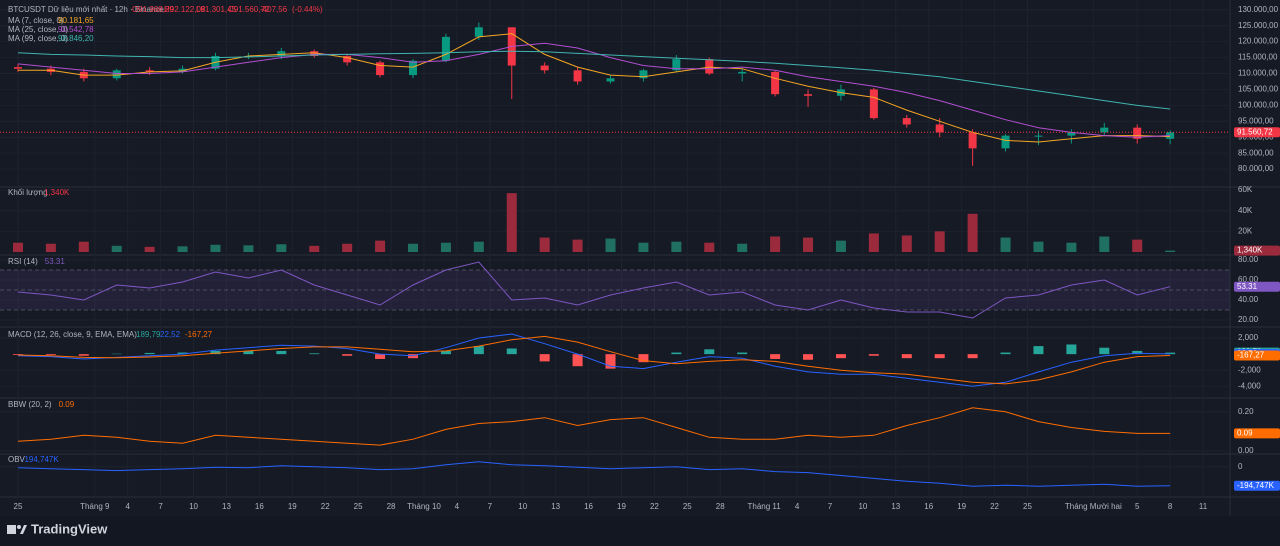 The image size is (1280, 546). What do you see at coordinates (1245, 210) in the screenshot?
I see `y-tick-label: 40K` at bounding box center [1245, 210].